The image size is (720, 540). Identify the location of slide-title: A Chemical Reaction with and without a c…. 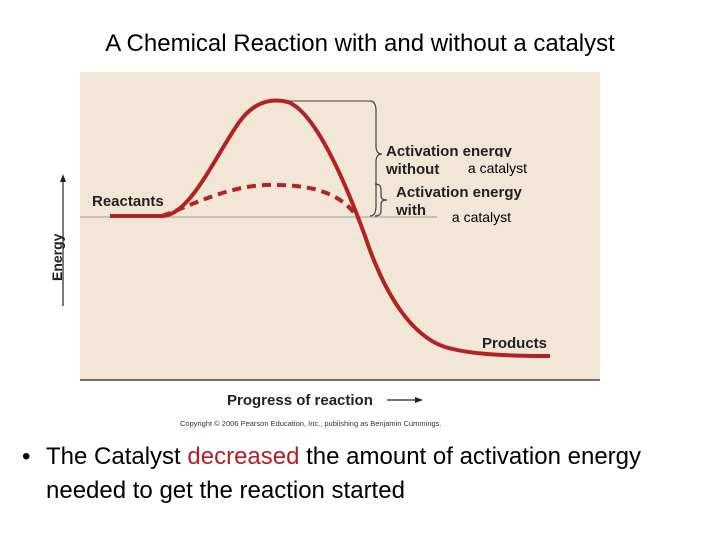
(360, 43).